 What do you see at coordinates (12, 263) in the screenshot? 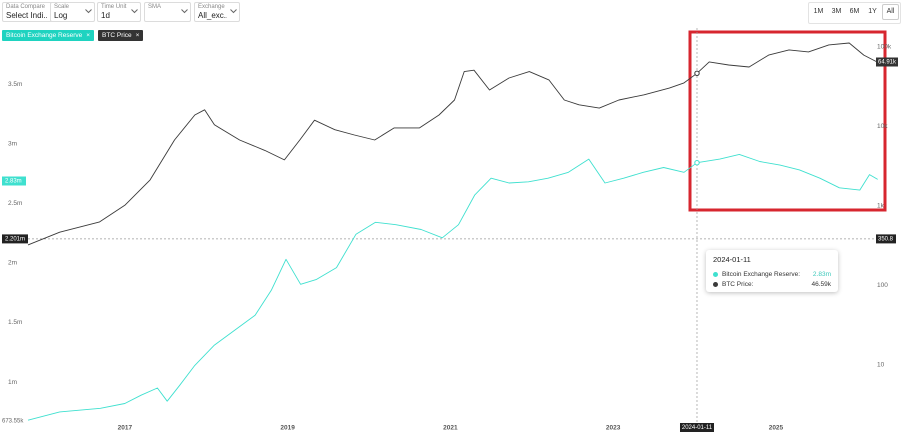
I see `y-tick-label: 2m` at bounding box center [12, 263].